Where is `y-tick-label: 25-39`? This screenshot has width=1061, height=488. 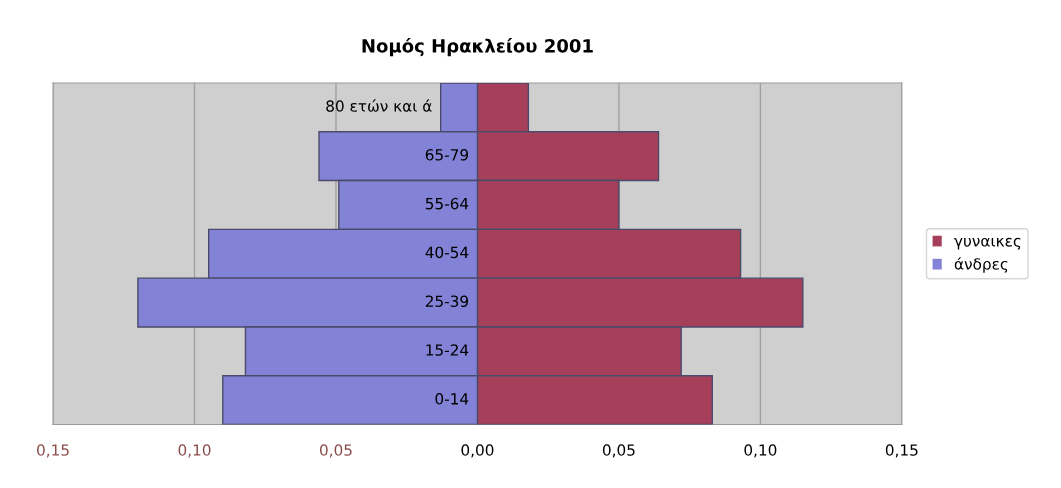 y-tick-label: 25-39 is located at coordinates (447, 301).